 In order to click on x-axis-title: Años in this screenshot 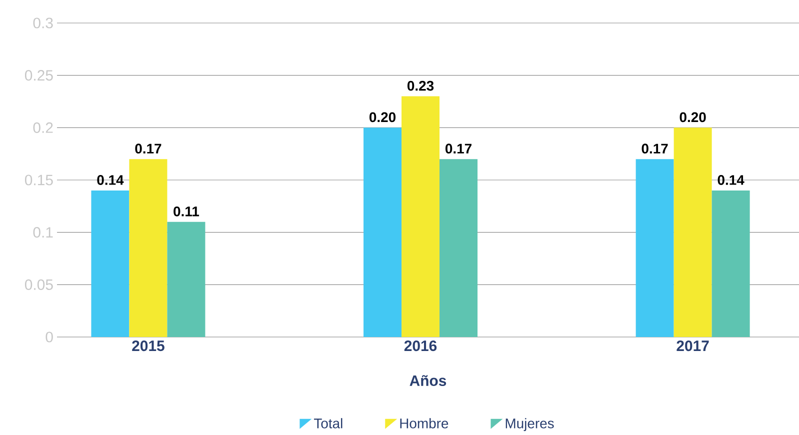, I will do `click(428, 380)`.